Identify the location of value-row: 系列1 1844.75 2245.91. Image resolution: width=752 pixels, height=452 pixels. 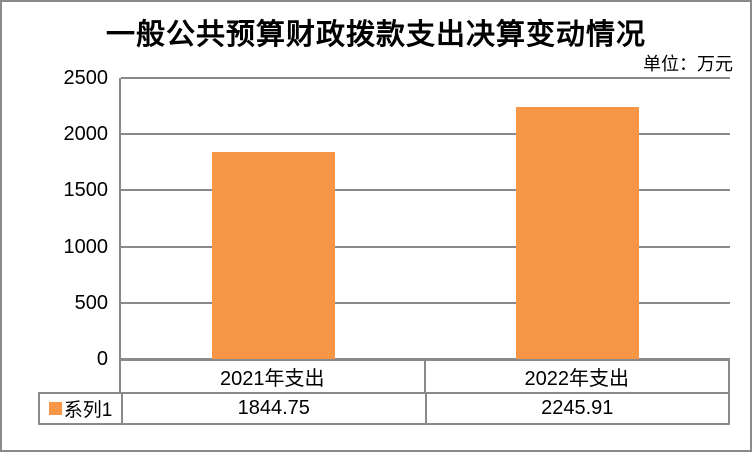
(384, 408).